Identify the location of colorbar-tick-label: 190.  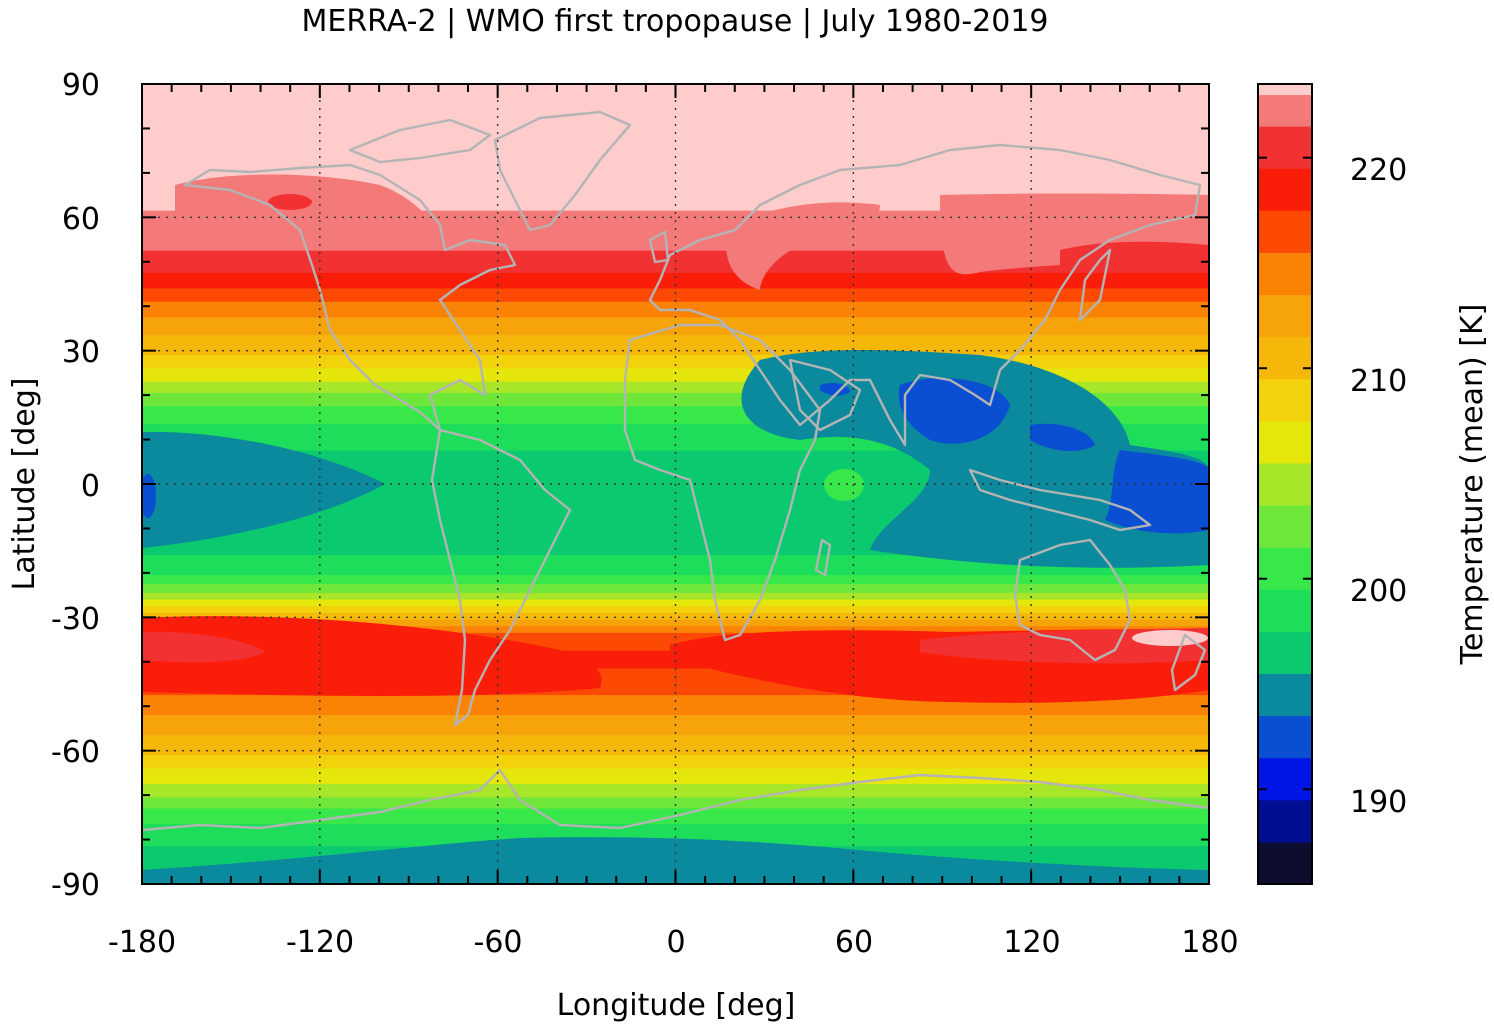
(1378, 802).